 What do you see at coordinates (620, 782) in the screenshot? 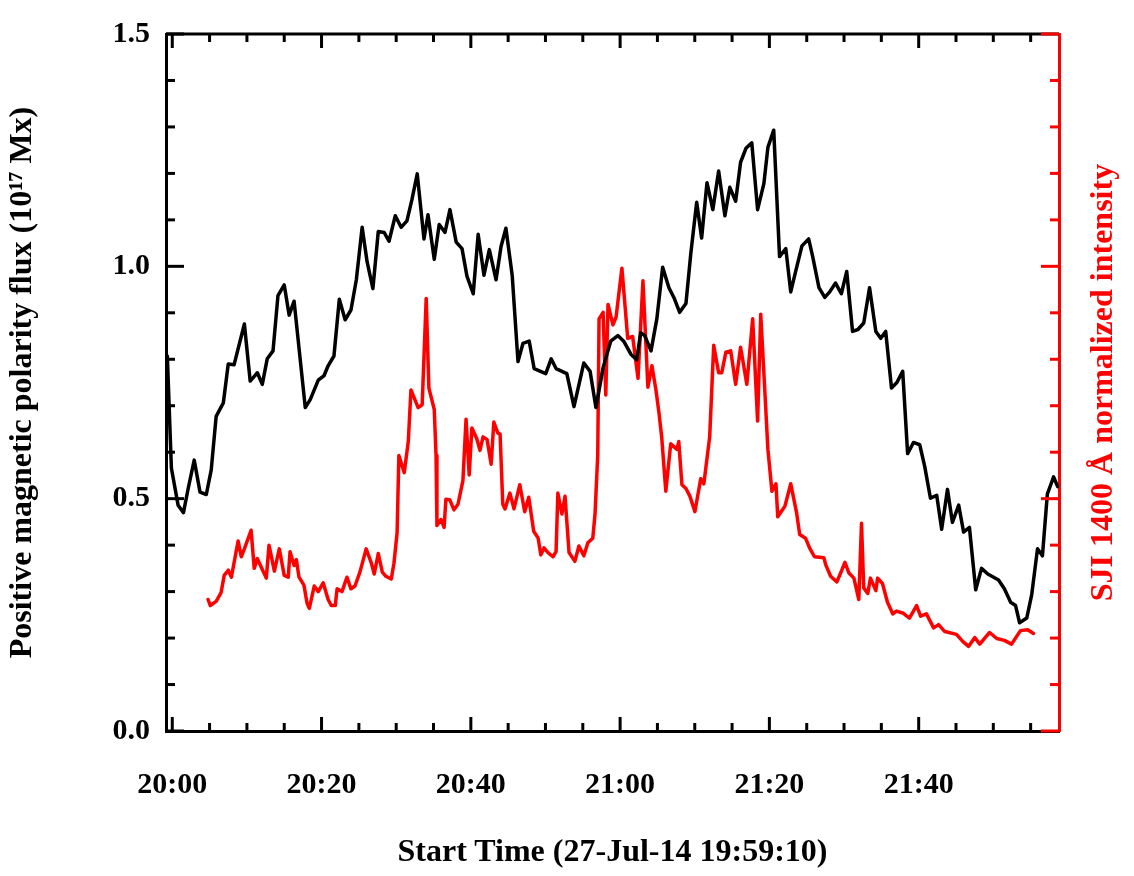
I see `x-tick-label: 21:00` at bounding box center [620, 782].